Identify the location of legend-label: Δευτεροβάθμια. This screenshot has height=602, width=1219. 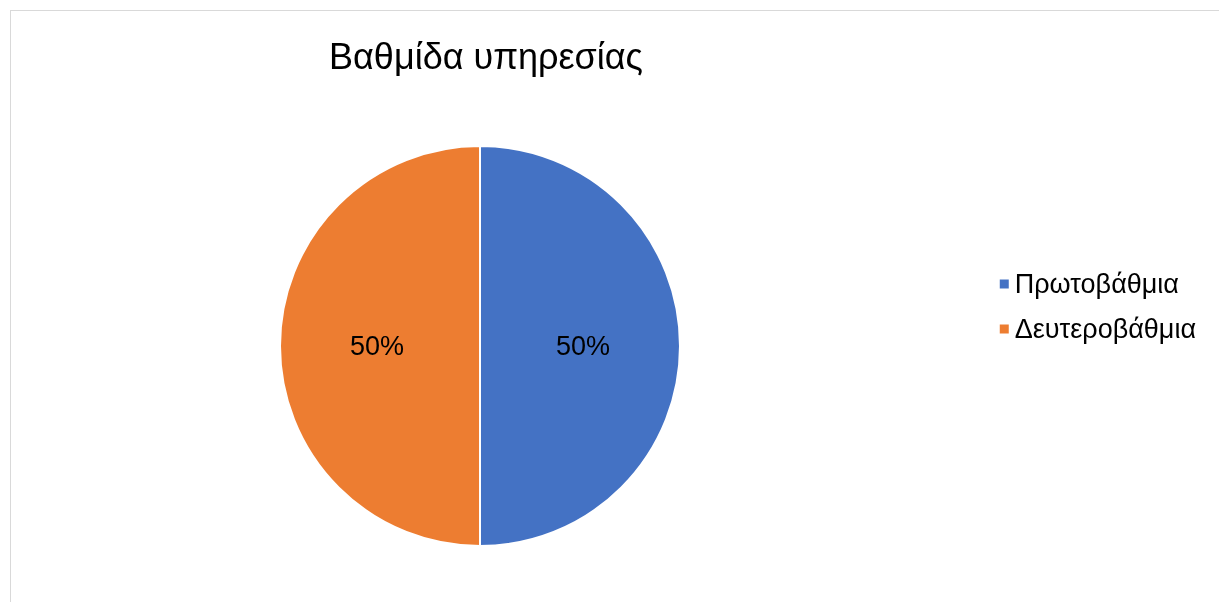
(1105, 329).